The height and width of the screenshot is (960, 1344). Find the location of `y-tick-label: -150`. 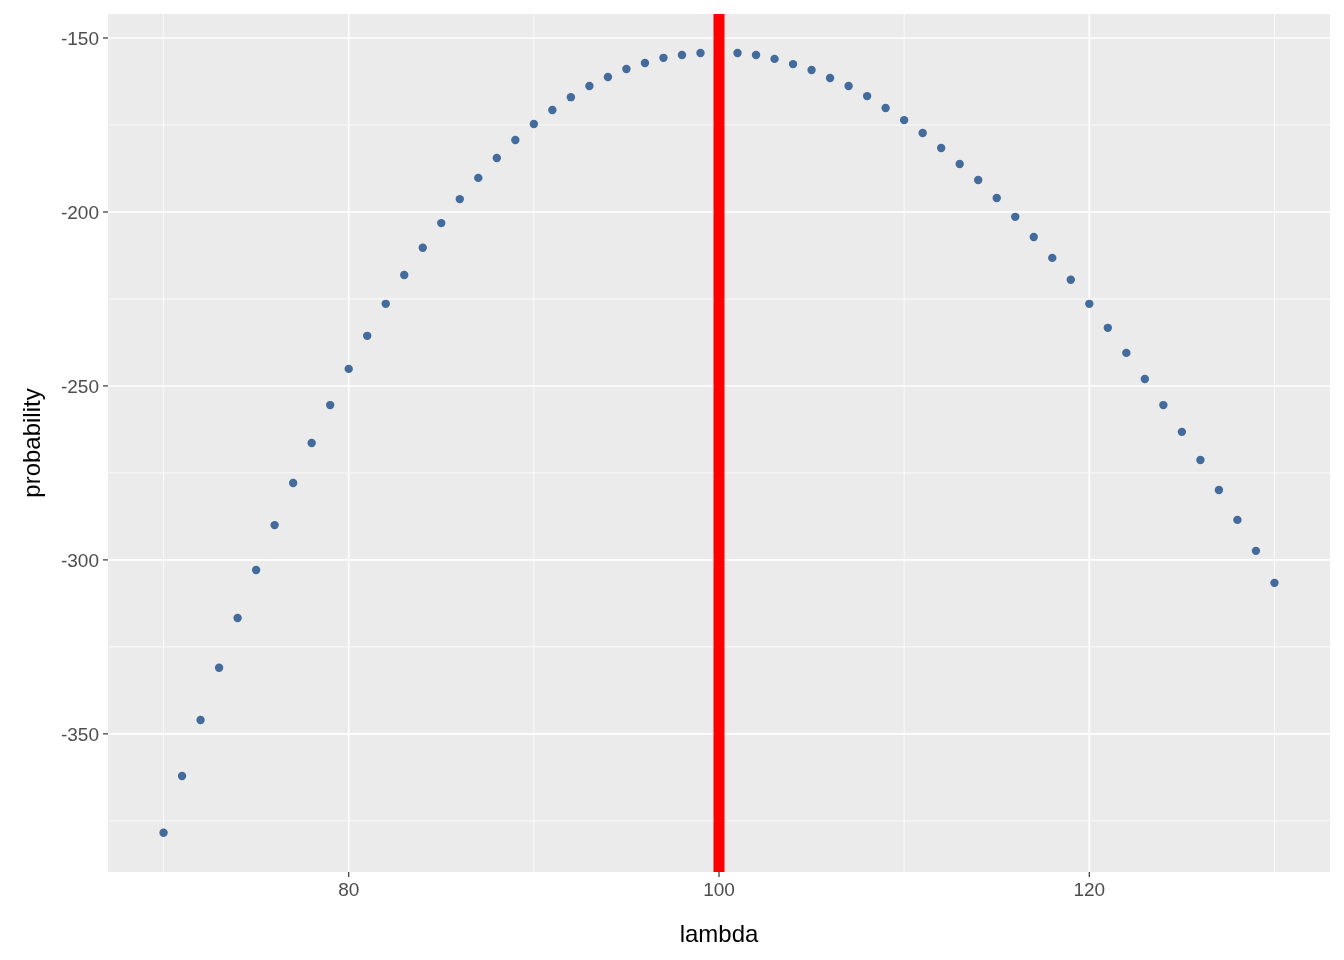

y-tick-label: -150 is located at coordinates (79, 38).